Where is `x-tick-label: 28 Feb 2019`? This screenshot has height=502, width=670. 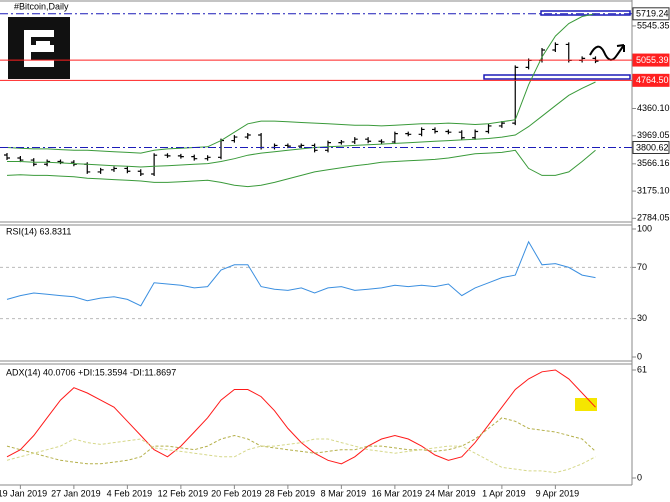
x-tick-label: 28 Feb 2019 is located at coordinates (290, 493).